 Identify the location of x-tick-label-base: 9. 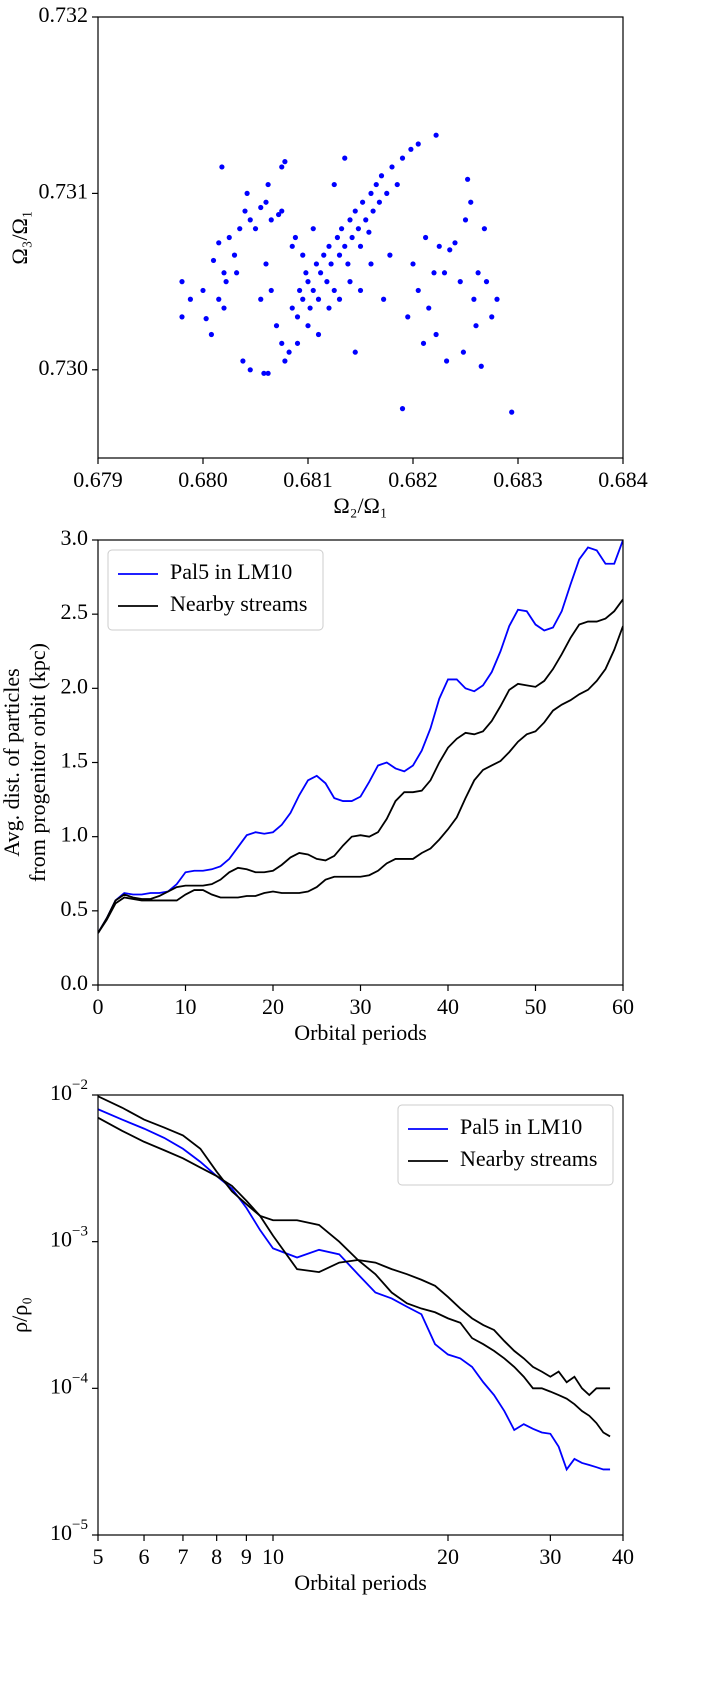
(246, 1556).